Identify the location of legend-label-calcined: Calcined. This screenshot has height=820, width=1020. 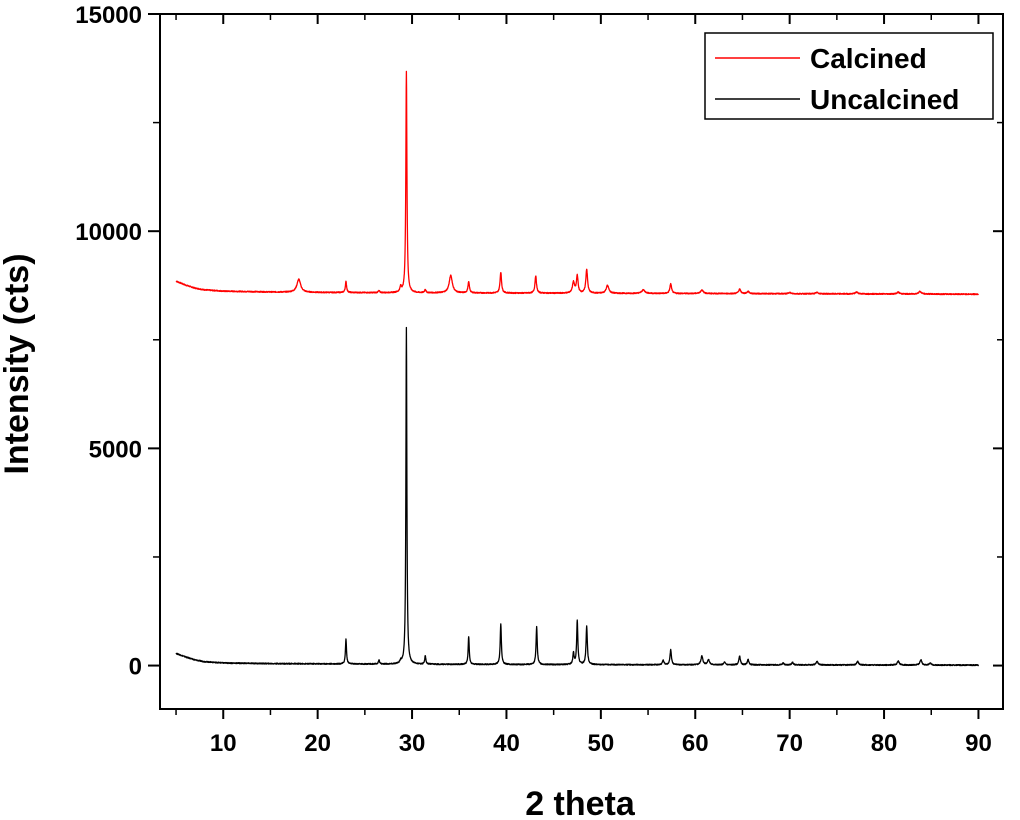
(868, 58).